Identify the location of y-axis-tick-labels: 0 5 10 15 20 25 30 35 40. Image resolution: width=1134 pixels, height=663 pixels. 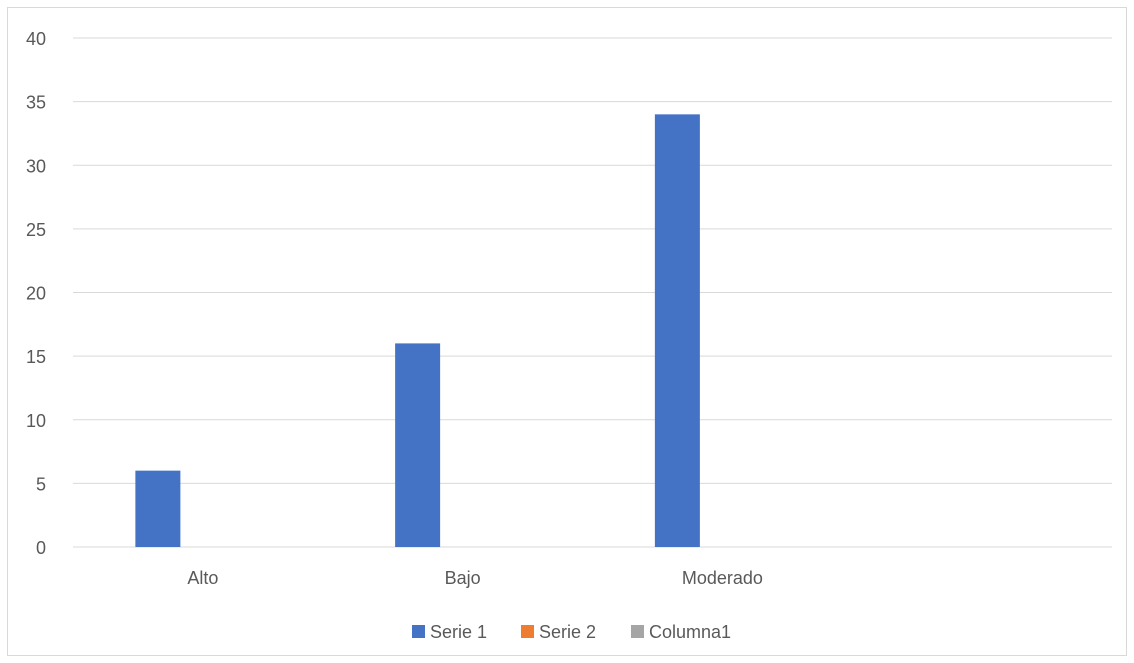
(36, 293).